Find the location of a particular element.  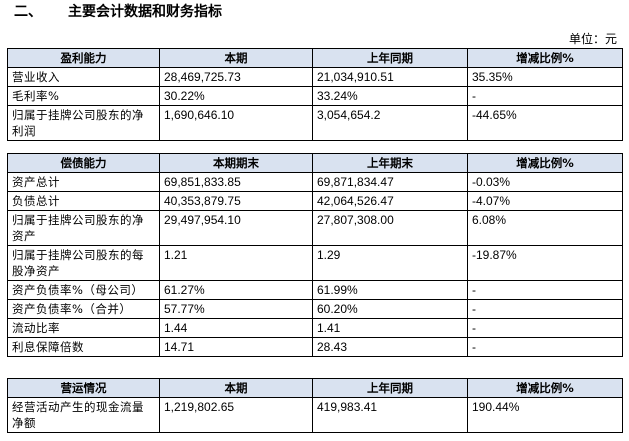

section-title: 主要会计数据和财务指标 is located at coordinates (145, 12).